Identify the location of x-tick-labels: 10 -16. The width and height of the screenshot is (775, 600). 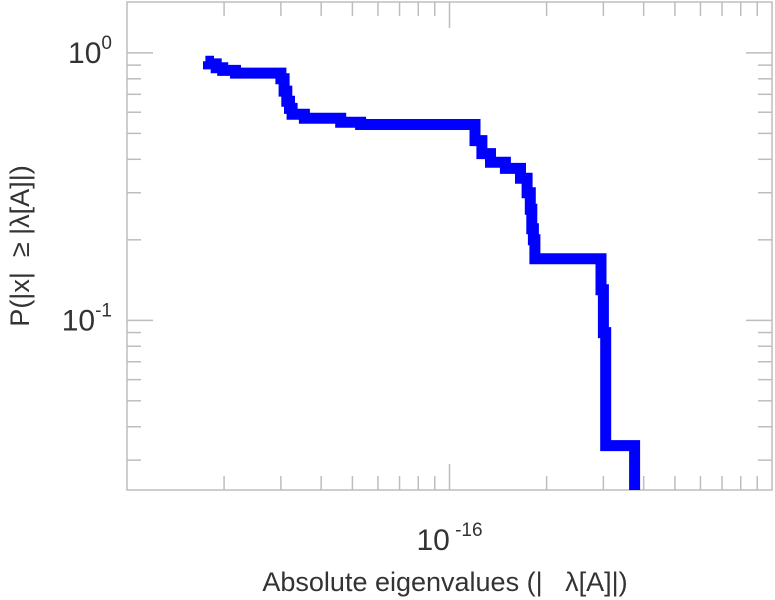
(449, 538).